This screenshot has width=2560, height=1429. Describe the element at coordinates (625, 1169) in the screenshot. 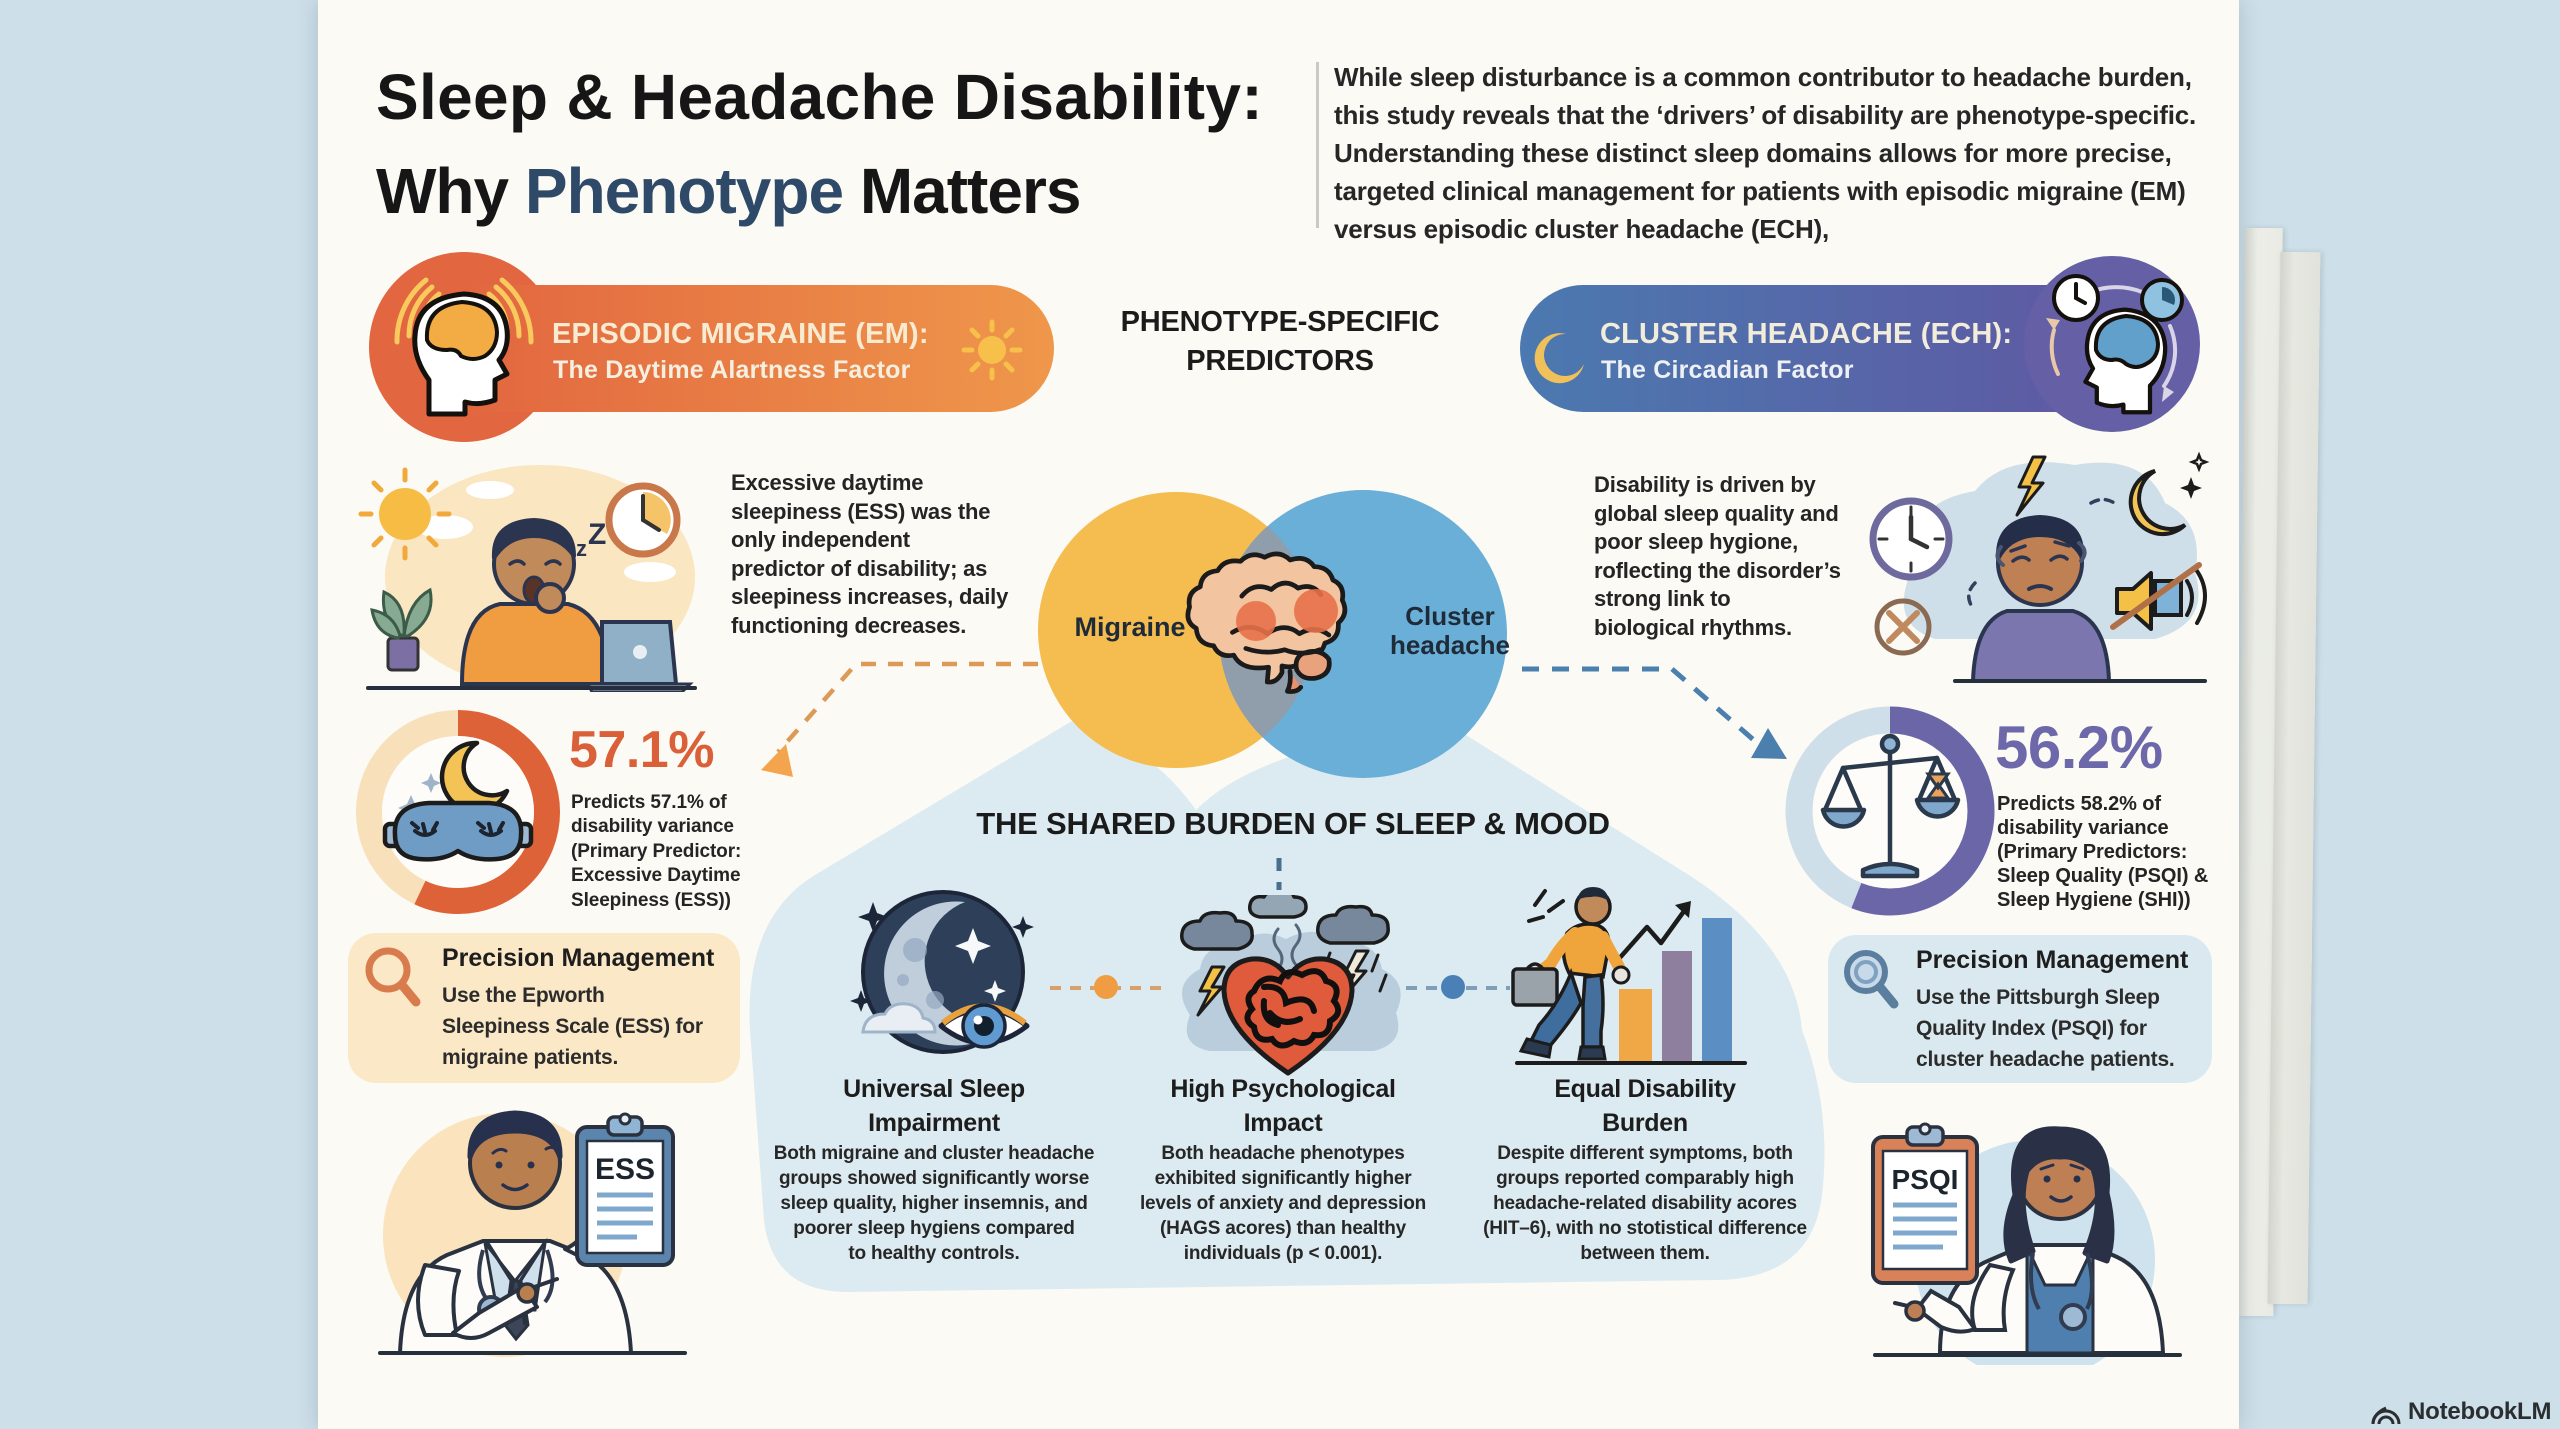

I see `svg-text: ESS` at that location.